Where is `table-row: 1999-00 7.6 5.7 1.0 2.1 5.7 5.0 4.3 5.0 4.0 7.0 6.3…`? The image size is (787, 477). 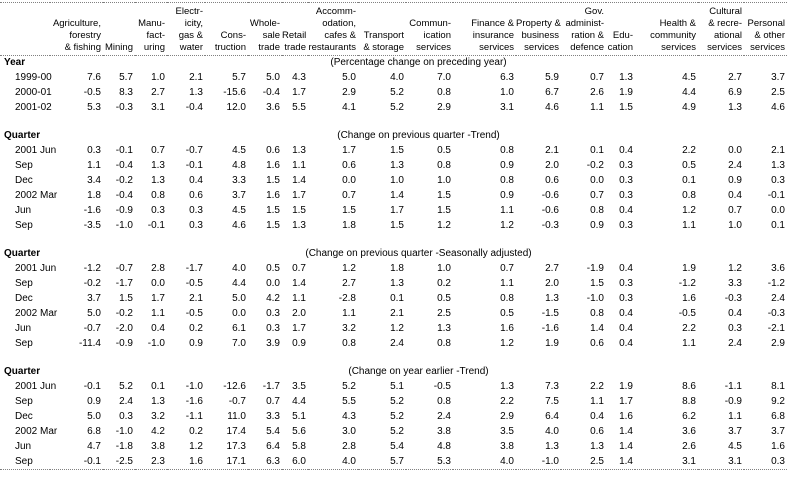
table-row: 1999-00 7.6 5.7 1.0 2.1 5.7 5.0 4.3 5.0 4.0 7.0 6.3… is located at coordinates (393, 77).